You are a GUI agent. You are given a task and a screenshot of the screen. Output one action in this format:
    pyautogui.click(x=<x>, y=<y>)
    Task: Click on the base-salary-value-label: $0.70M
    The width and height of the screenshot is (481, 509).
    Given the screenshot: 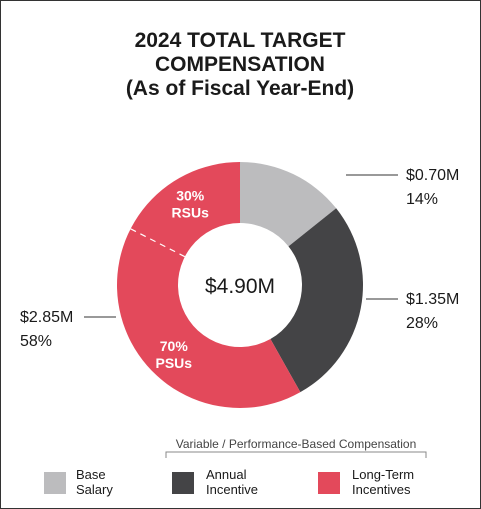 What is the action you would take?
    pyautogui.click(x=432, y=175)
    